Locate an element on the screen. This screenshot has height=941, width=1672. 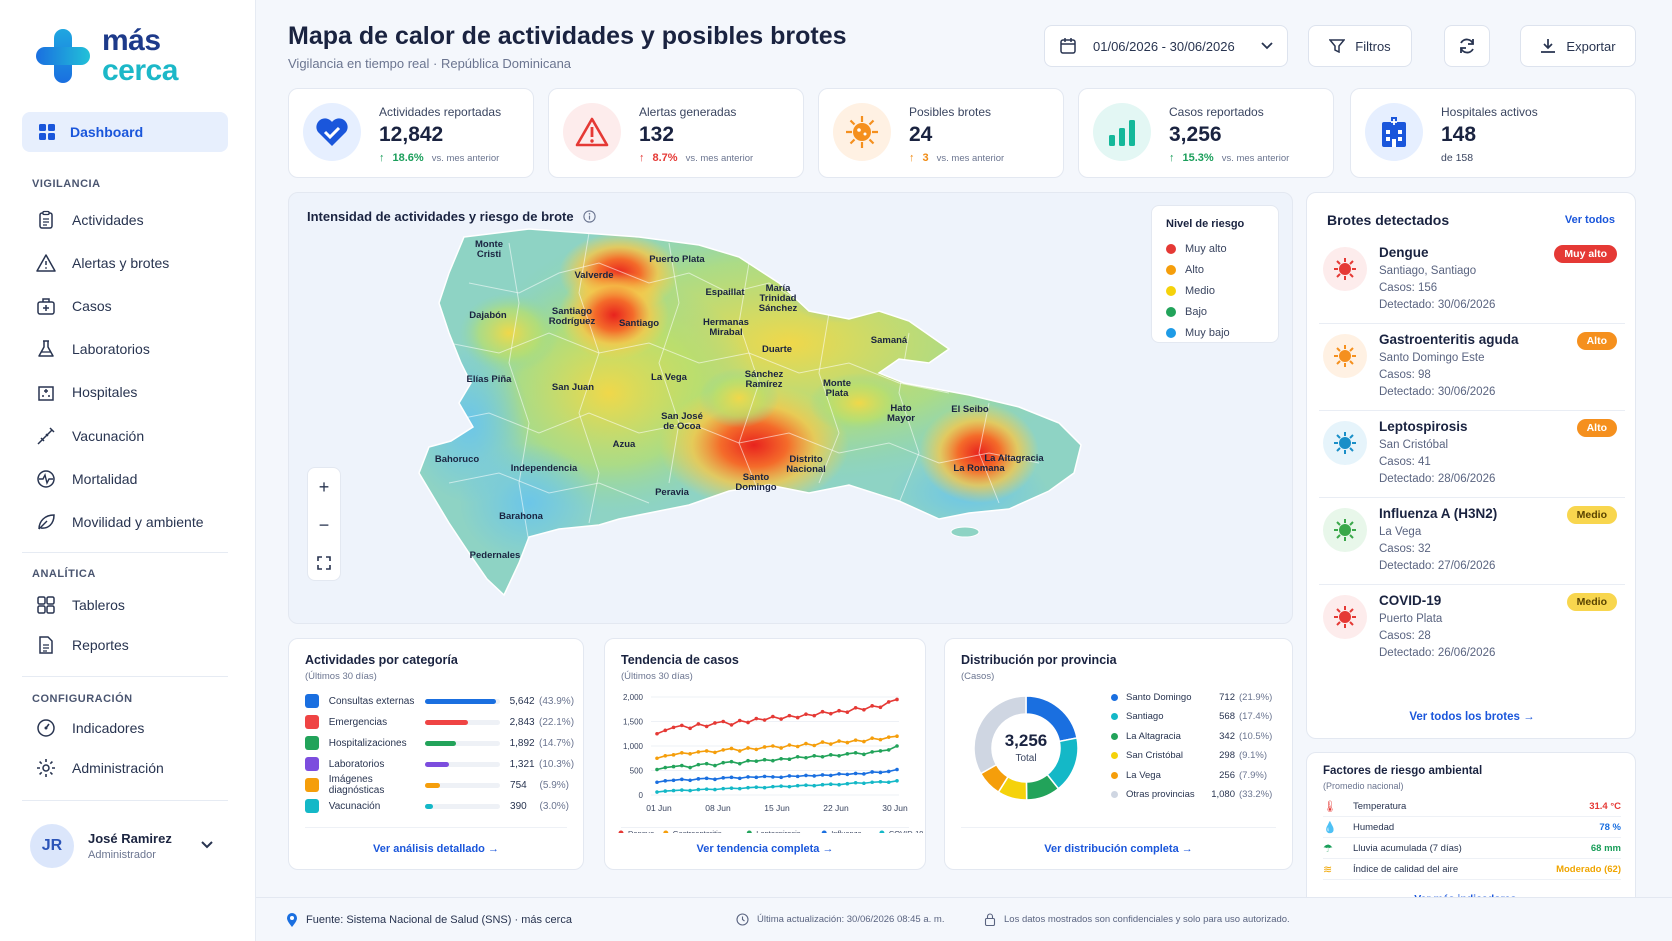
province-row: Otras provincias 1,080 (33.2%) is located at coordinates (1194, 795).